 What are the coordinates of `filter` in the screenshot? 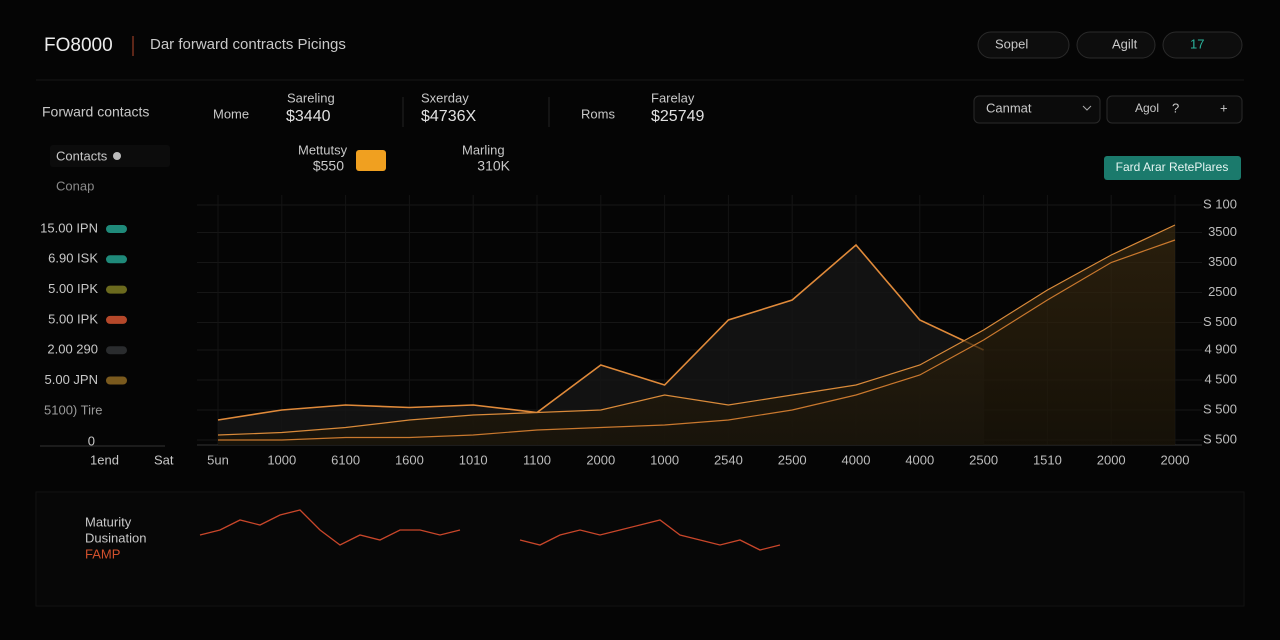 It's located at (110, 156).